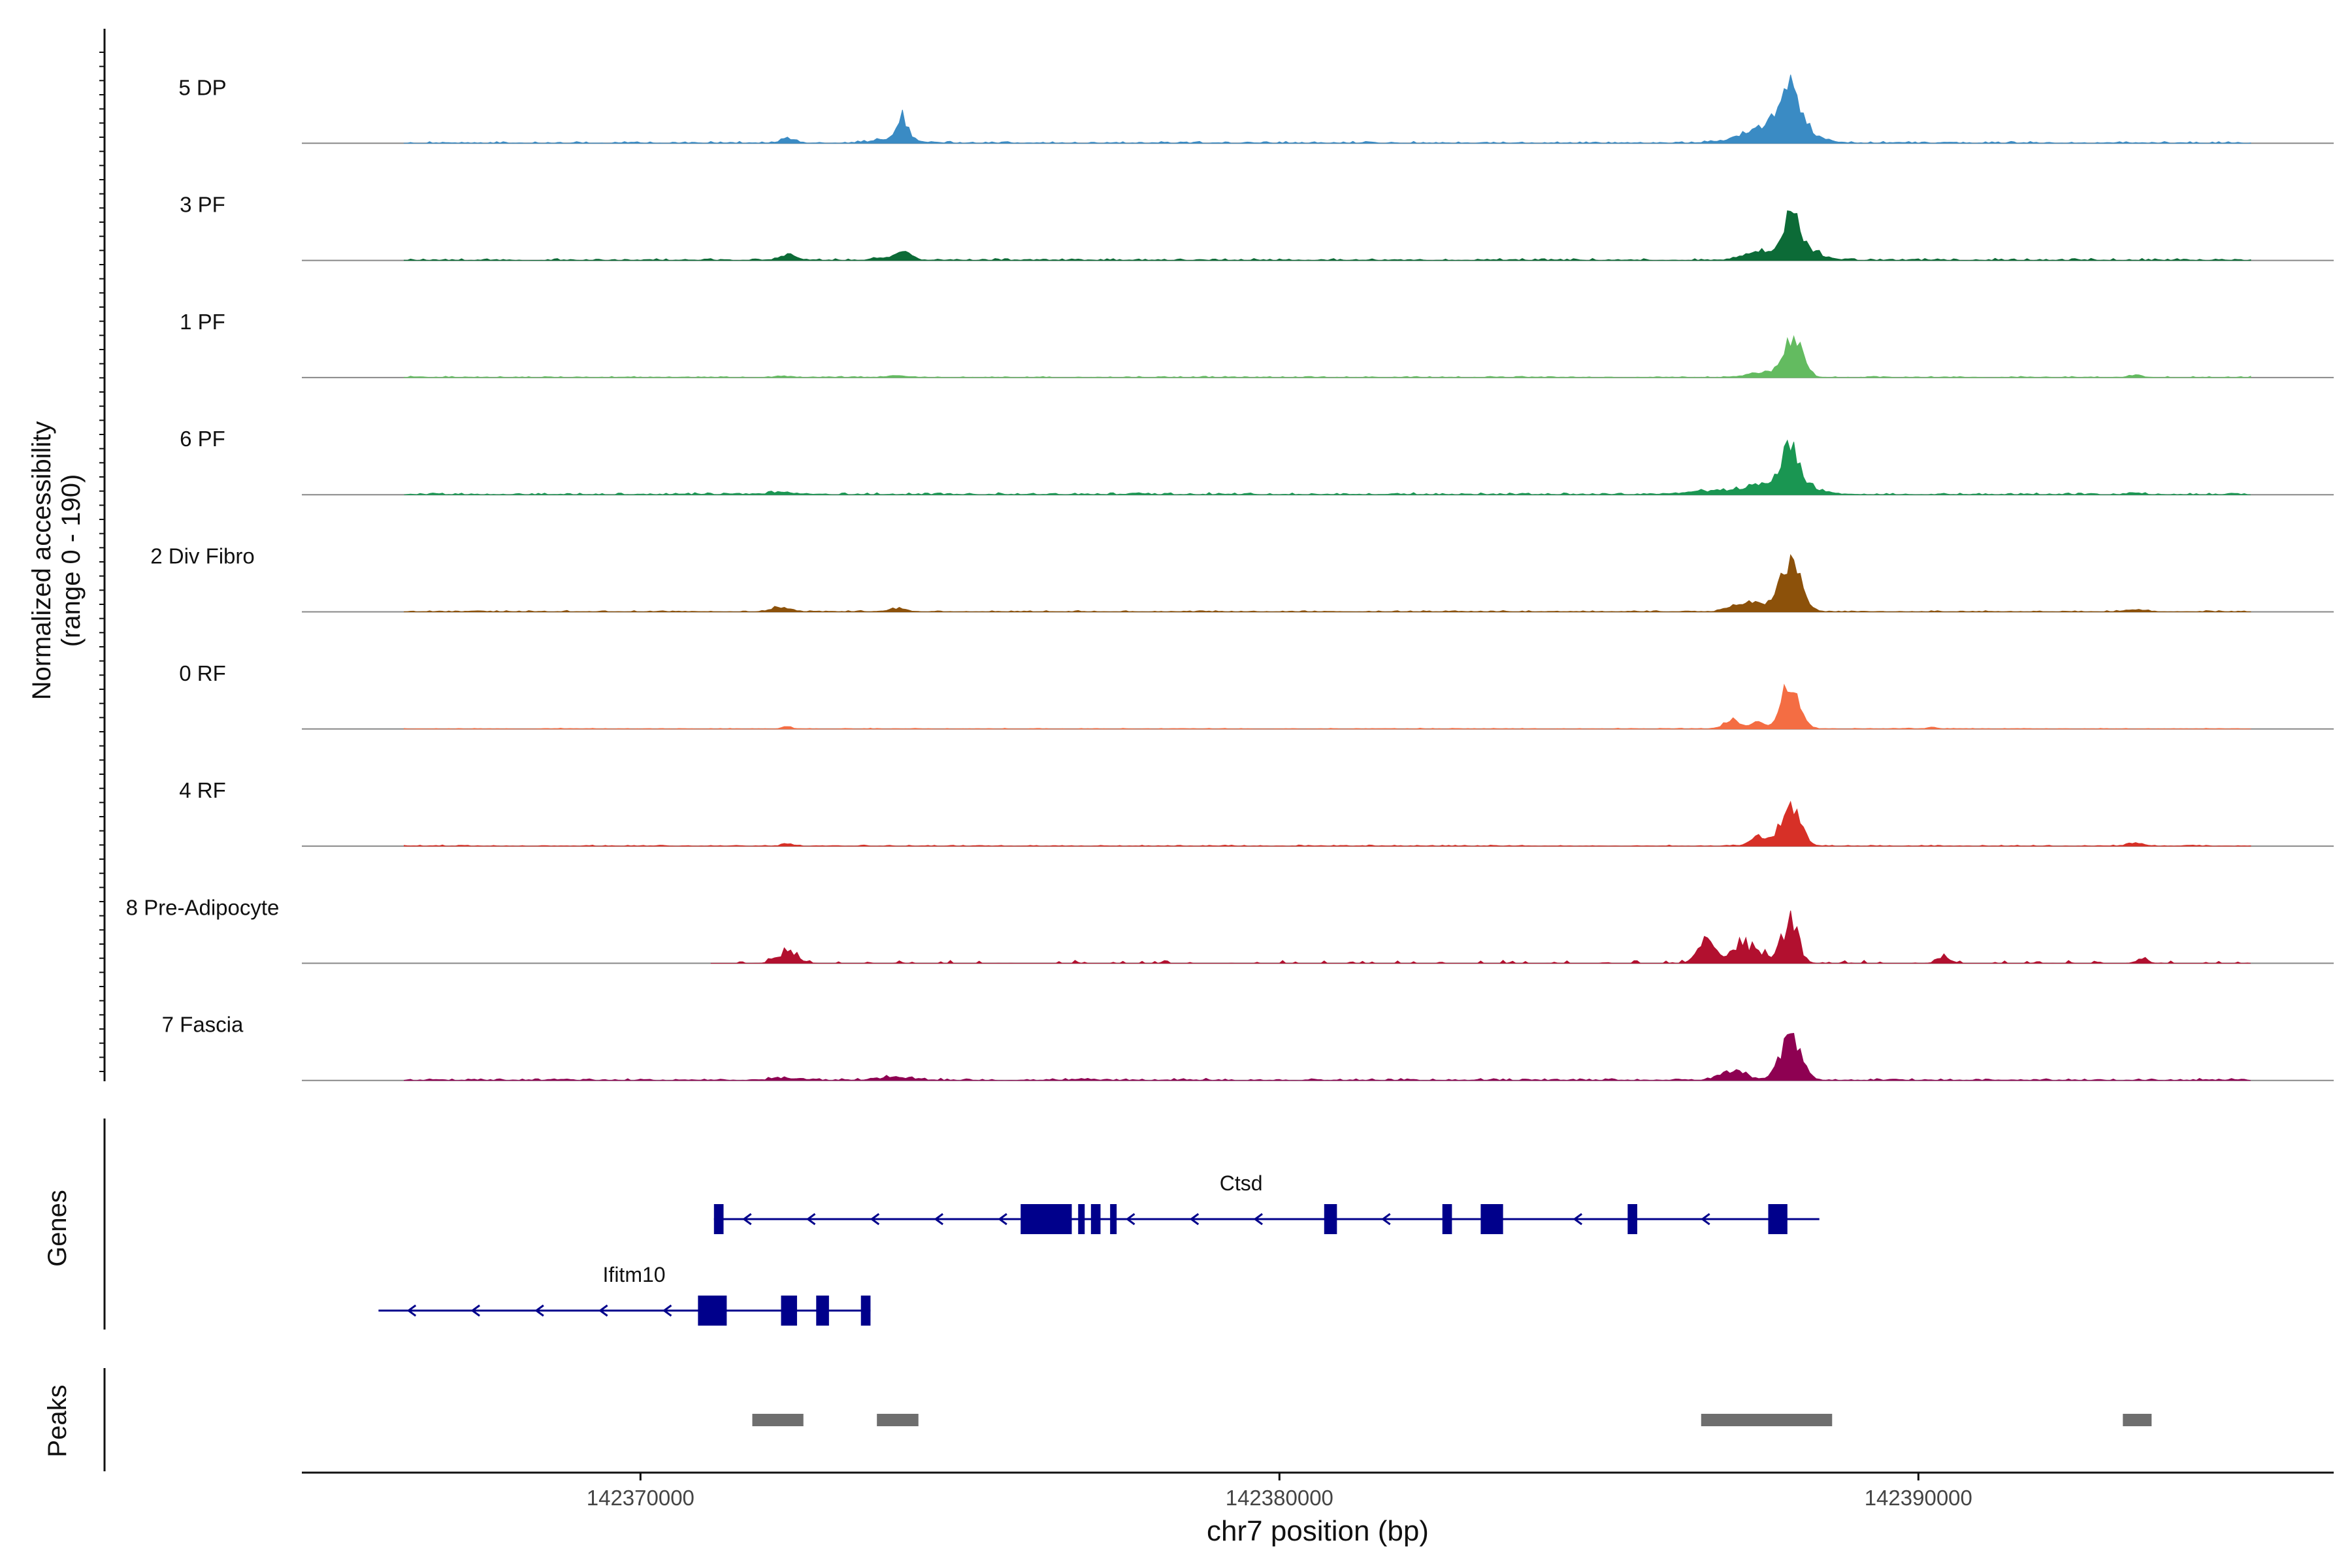 The width and height of the screenshot is (2352, 1568). Describe the element at coordinates (202, 673) in the screenshot. I see `track-label: 0 RF` at that location.